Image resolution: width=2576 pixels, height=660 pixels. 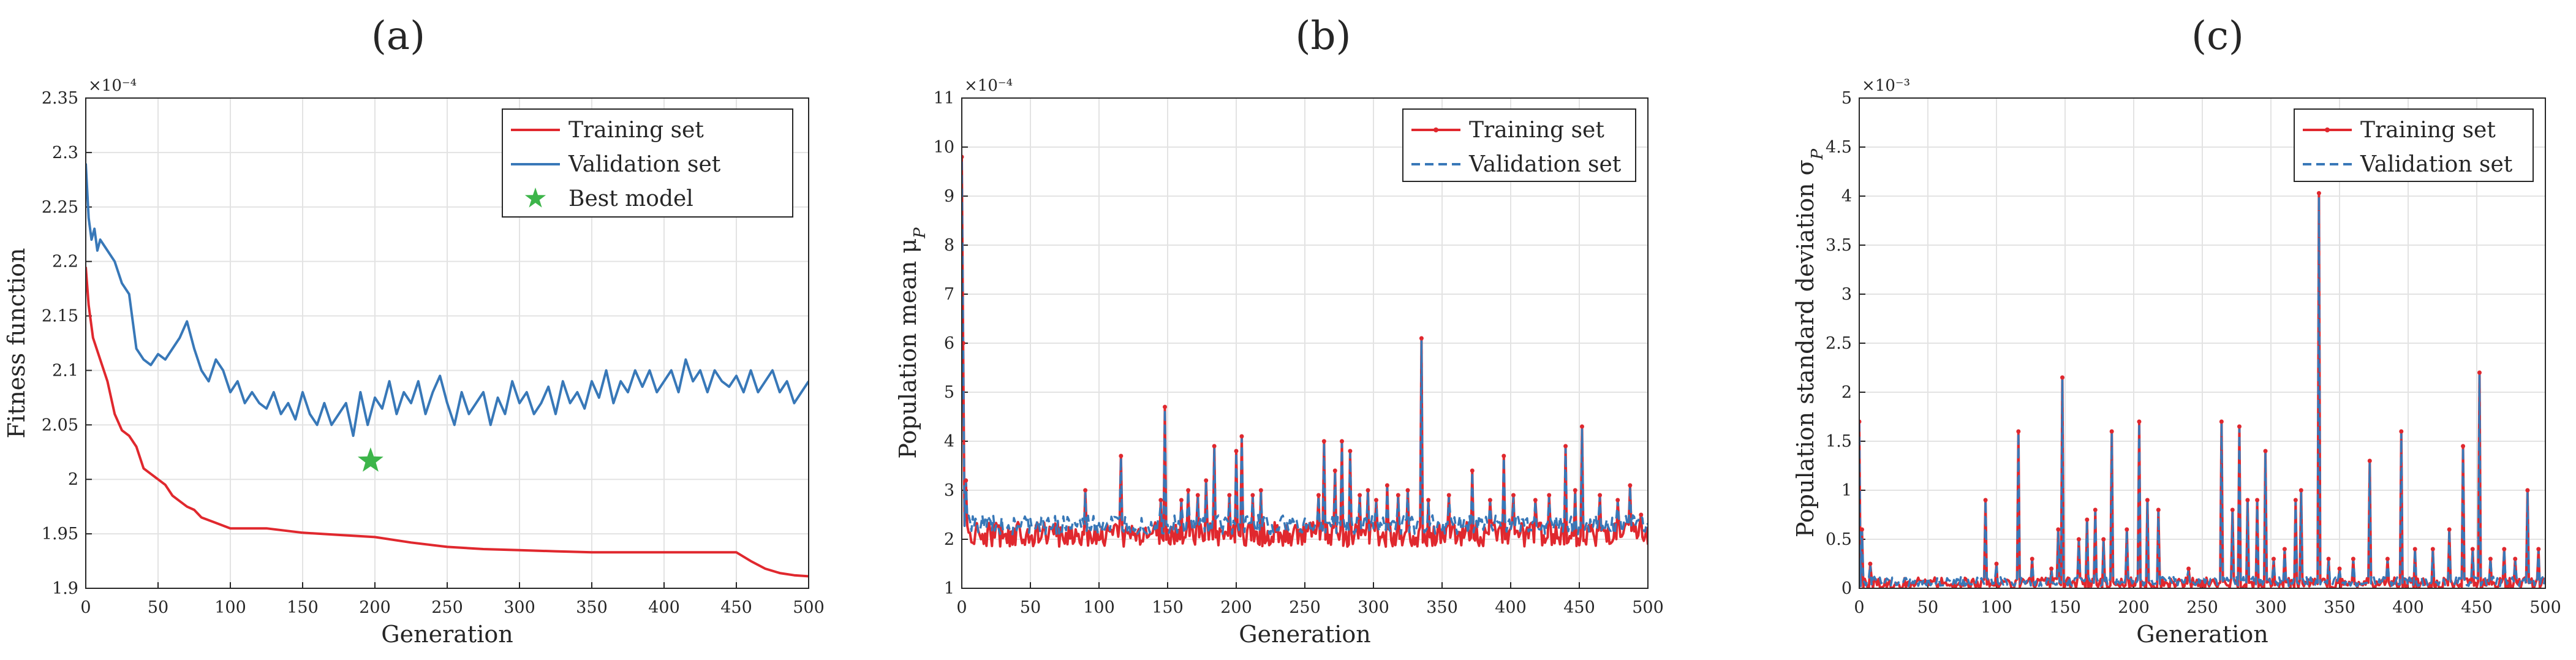 I want to click on y-tick-label: 2.2, so click(x=65, y=261).